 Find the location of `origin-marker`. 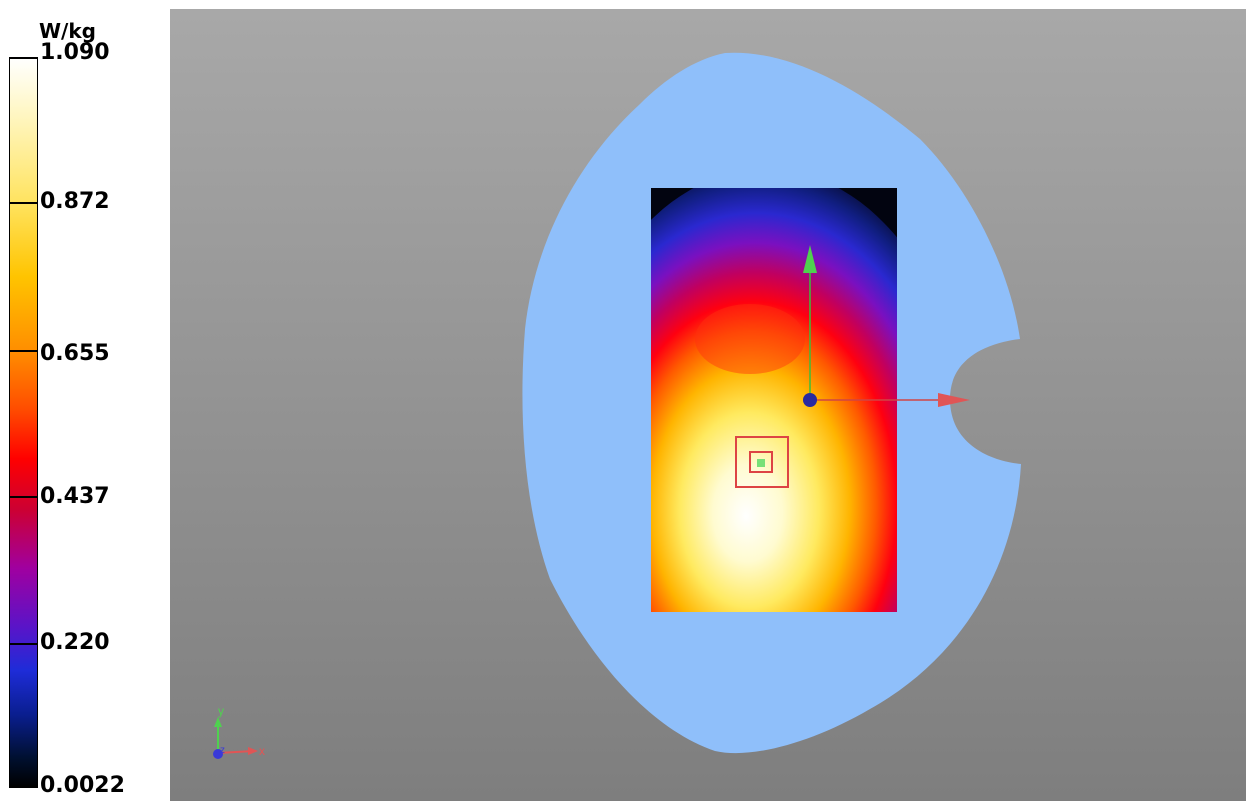

origin-marker is located at coordinates (810, 400).